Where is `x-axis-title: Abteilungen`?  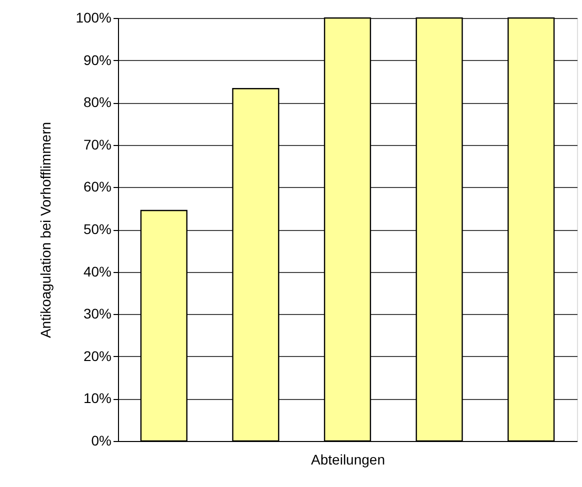
x-axis-title: Abteilungen is located at coordinates (348, 460).